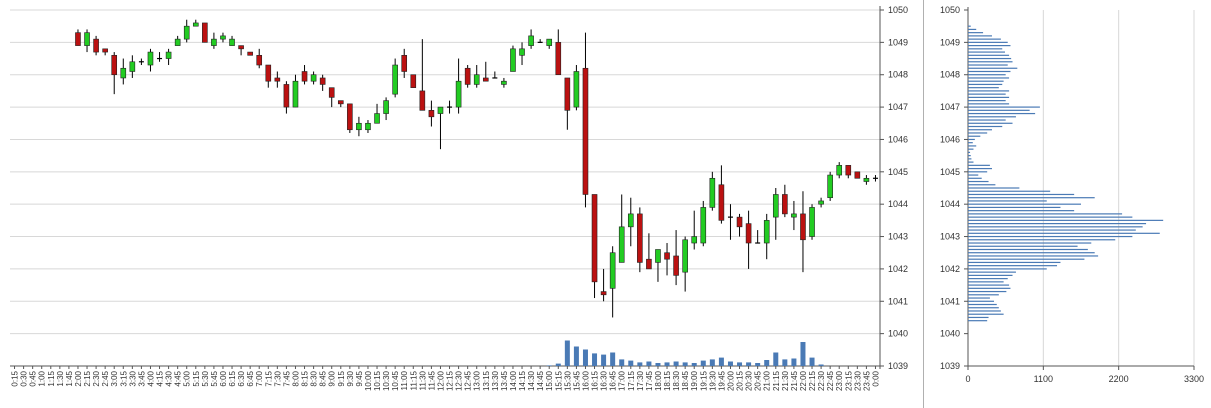  I want to click on x-tick-label: 13:45, so click(504, 380).